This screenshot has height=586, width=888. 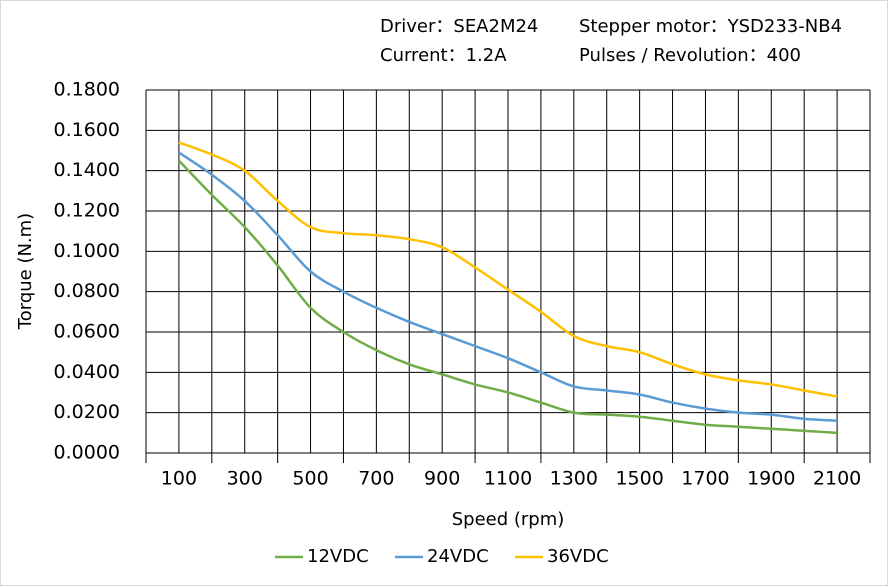 I want to click on x-tick-label: 1700, so click(x=705, y=479).